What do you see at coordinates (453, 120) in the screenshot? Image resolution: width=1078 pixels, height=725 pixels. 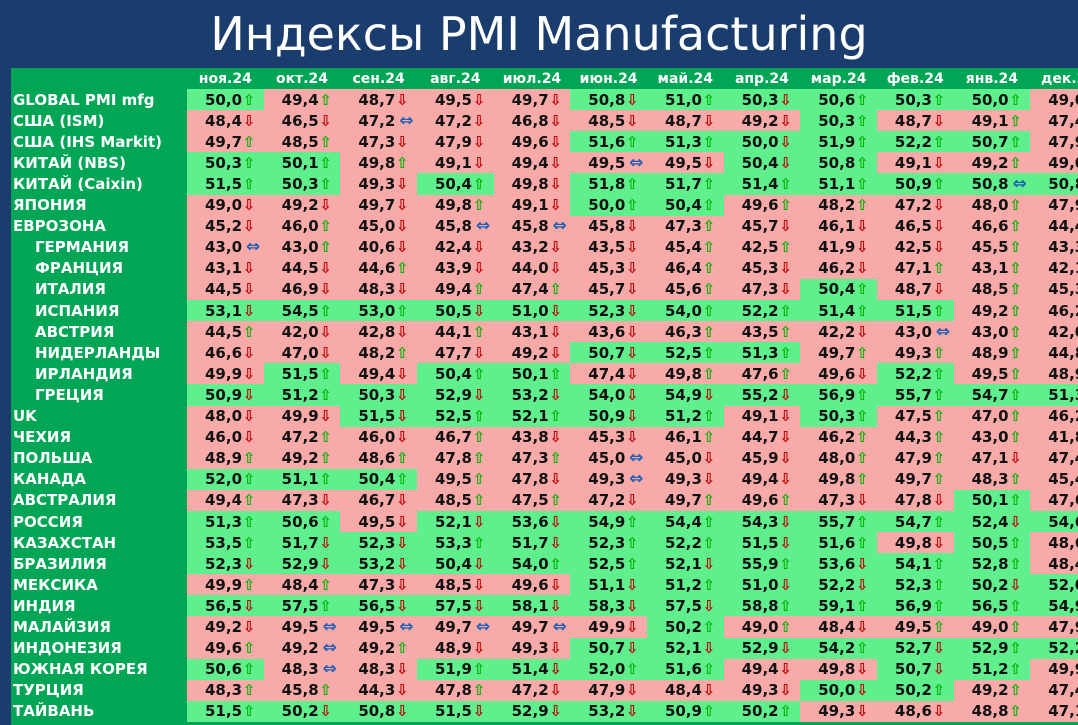 I see `pmi-value: 47,2` at bounding box center [453, 120].